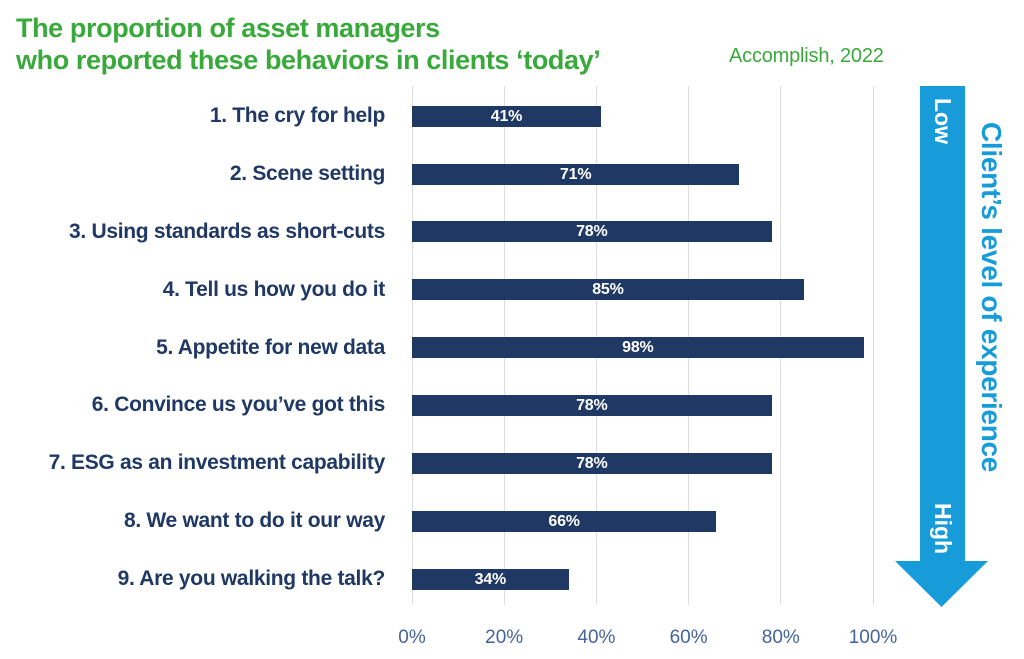  I want to click on bar-value-label: 85%, so click(608, 290).